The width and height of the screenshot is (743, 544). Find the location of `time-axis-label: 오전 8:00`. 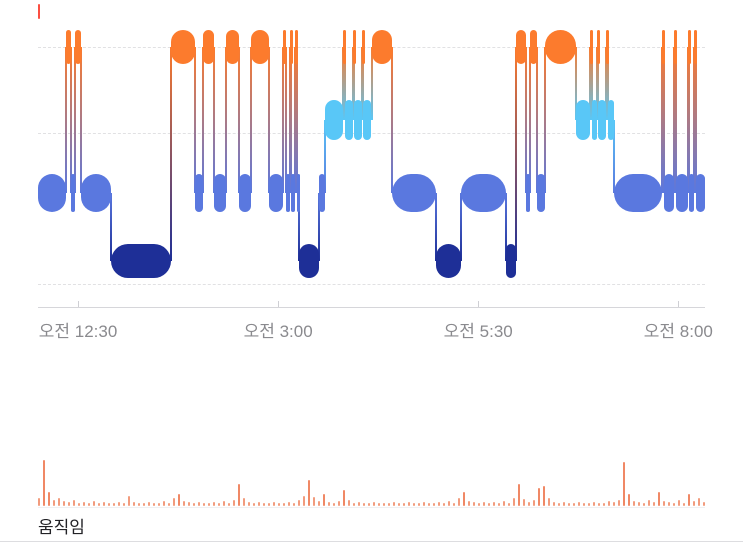

time-axis-label: 오전 8:00 is located at coordinates (678, 331).